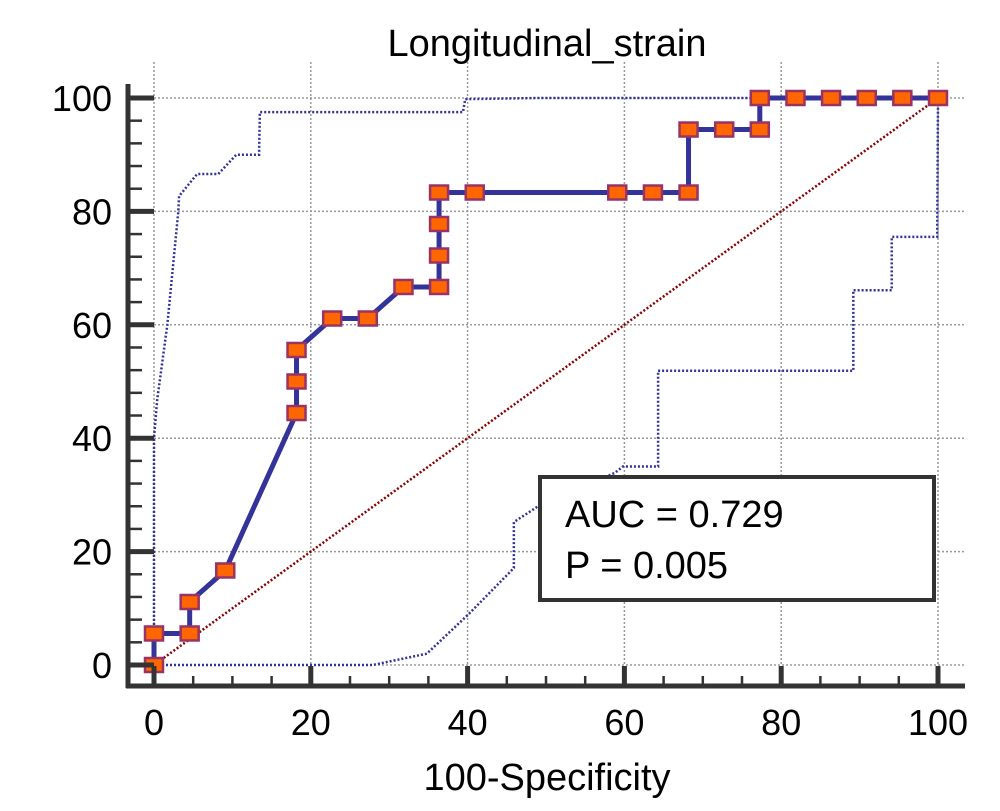 The image size is (1000, 811). What do you see at coordinates (624, 722) in the screenshot?
I see `x-tick-label: 60` at bounding box center [624, 722].